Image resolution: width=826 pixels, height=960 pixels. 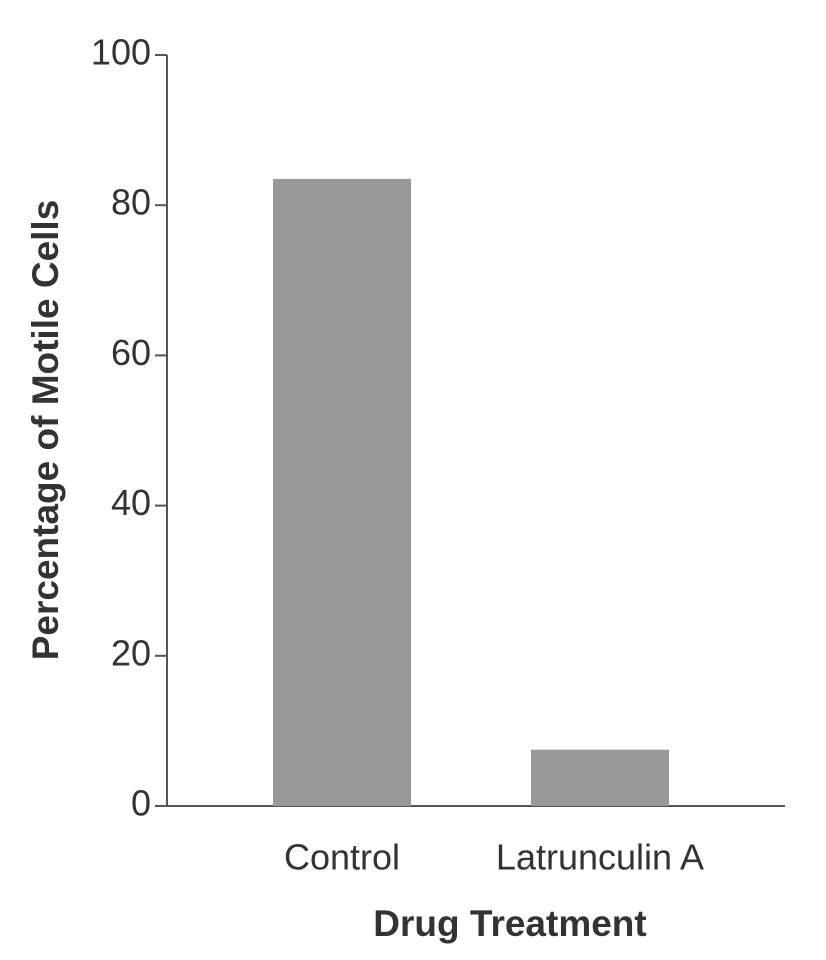 What do you see at coordinates (131, 202) in the screenshot?
I see `y-tick-label: 80` at bounding box center [131, 202].